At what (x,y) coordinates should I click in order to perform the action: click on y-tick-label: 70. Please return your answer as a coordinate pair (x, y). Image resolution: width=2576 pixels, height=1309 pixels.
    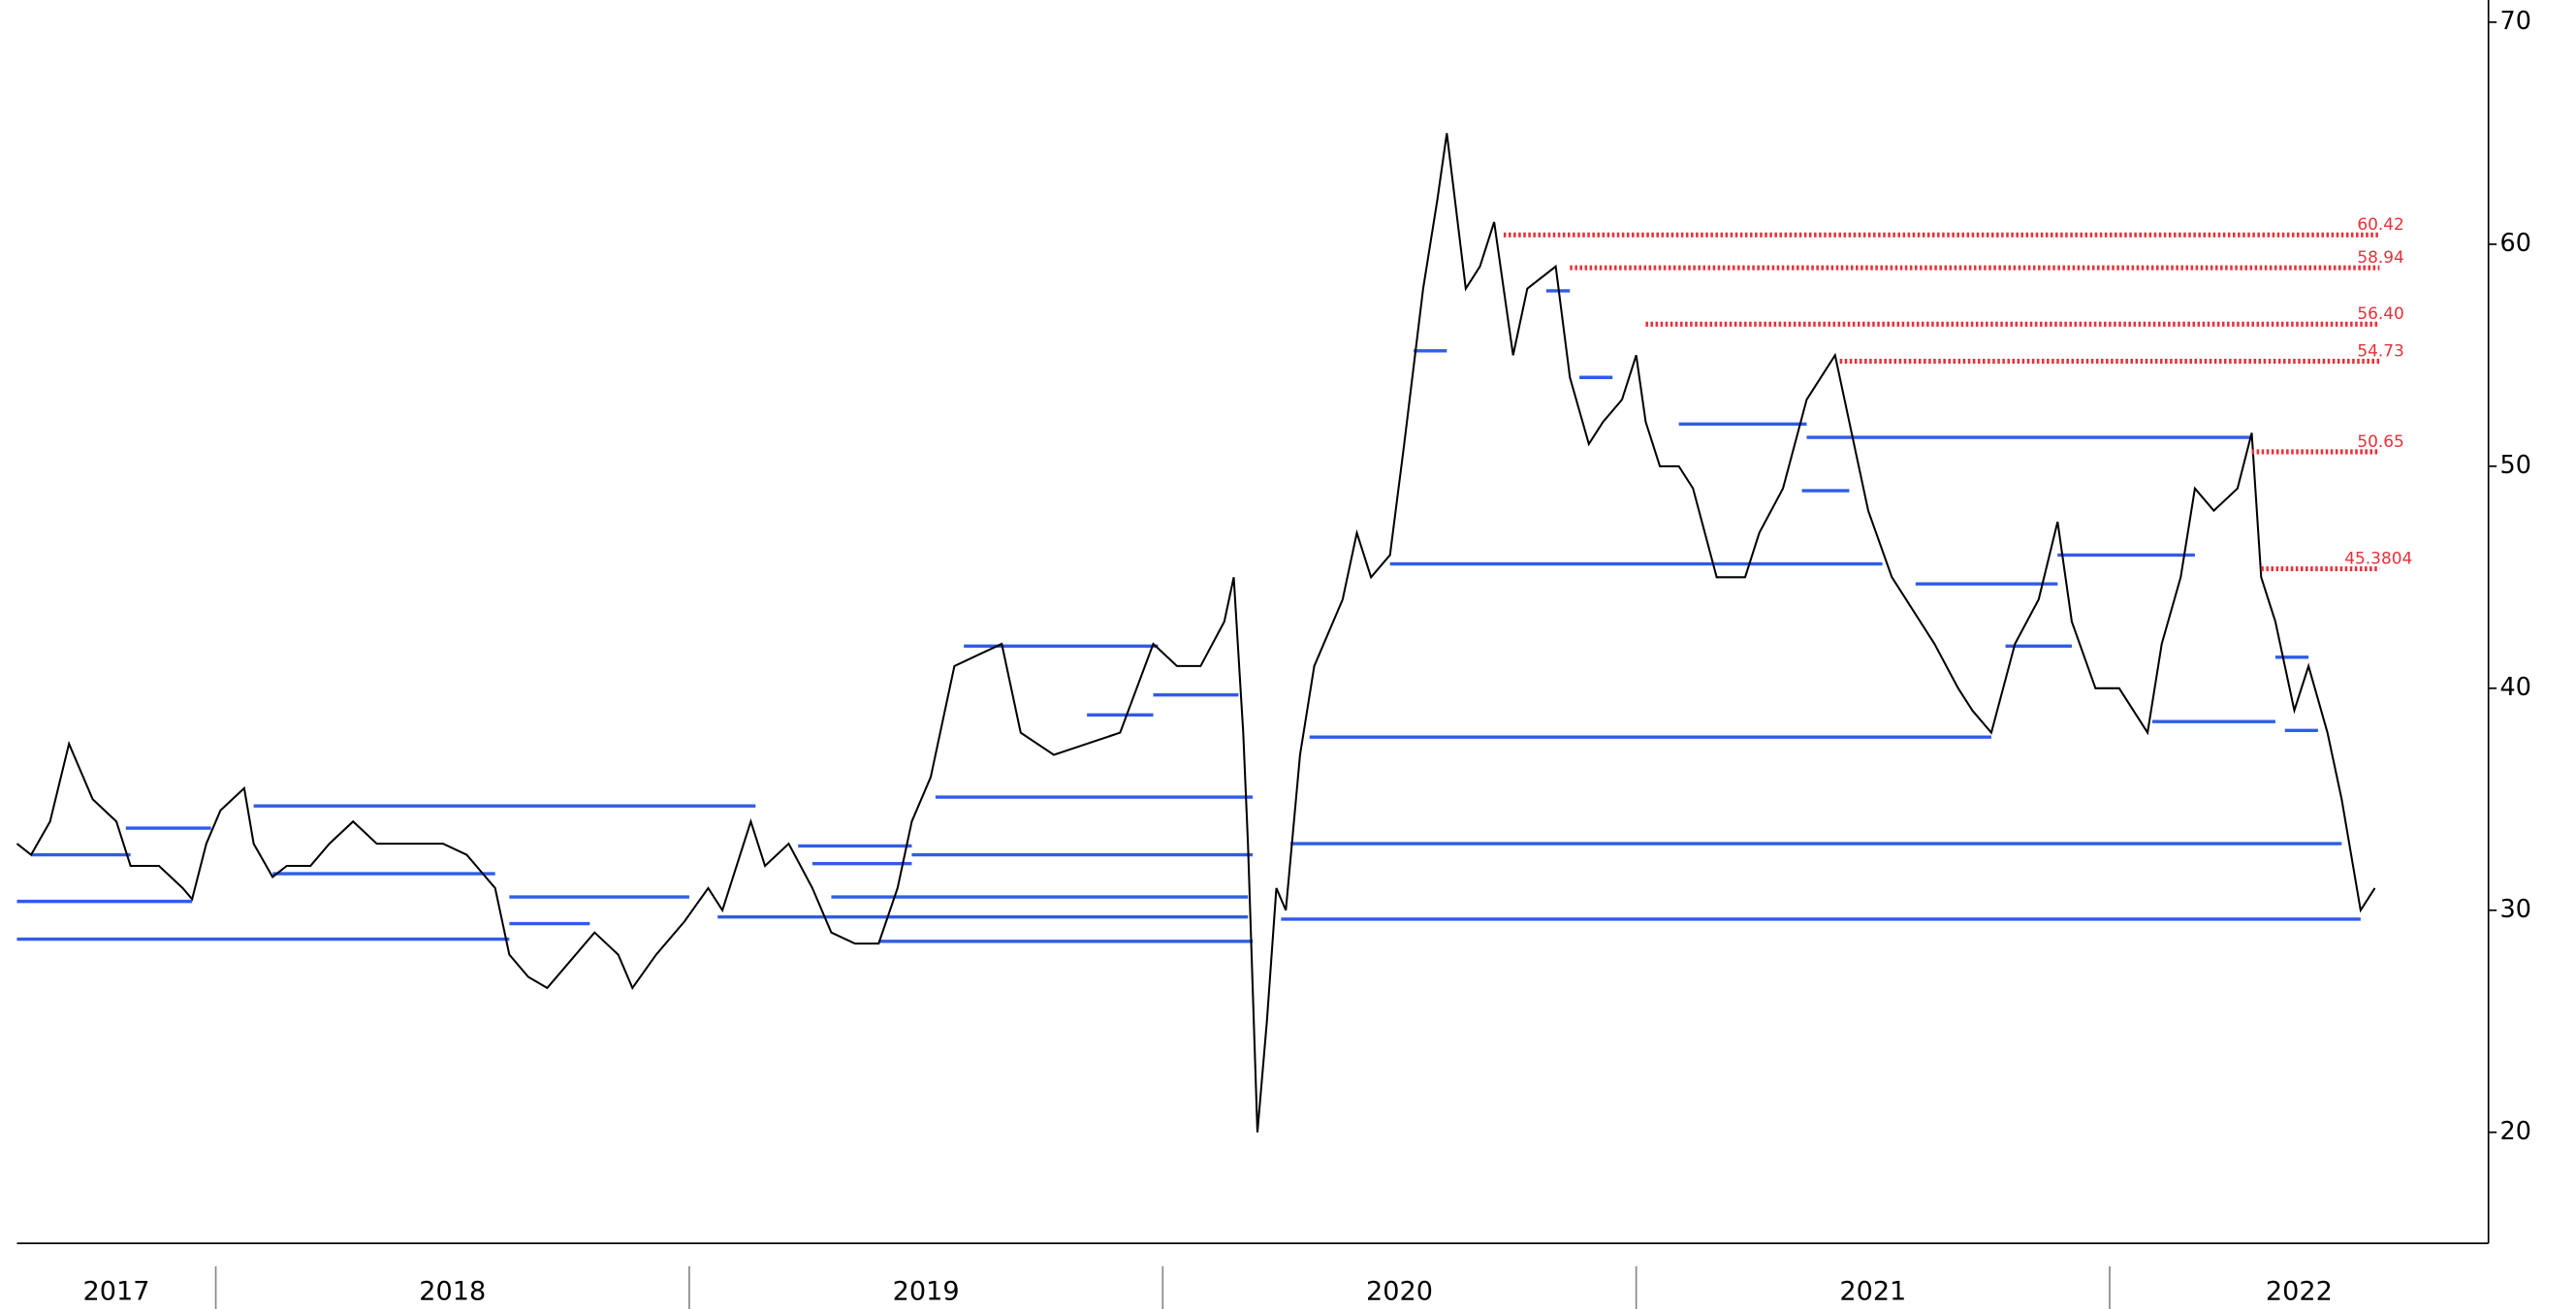
    Looking at the image, I should click on (2515, 20).